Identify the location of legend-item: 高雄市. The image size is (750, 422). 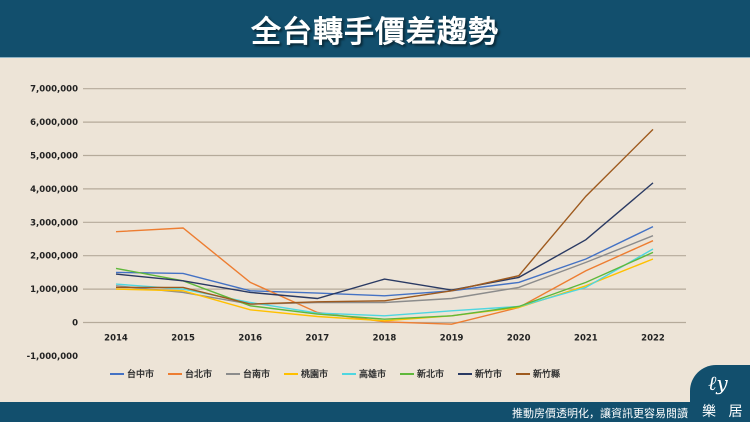
(364, 373).